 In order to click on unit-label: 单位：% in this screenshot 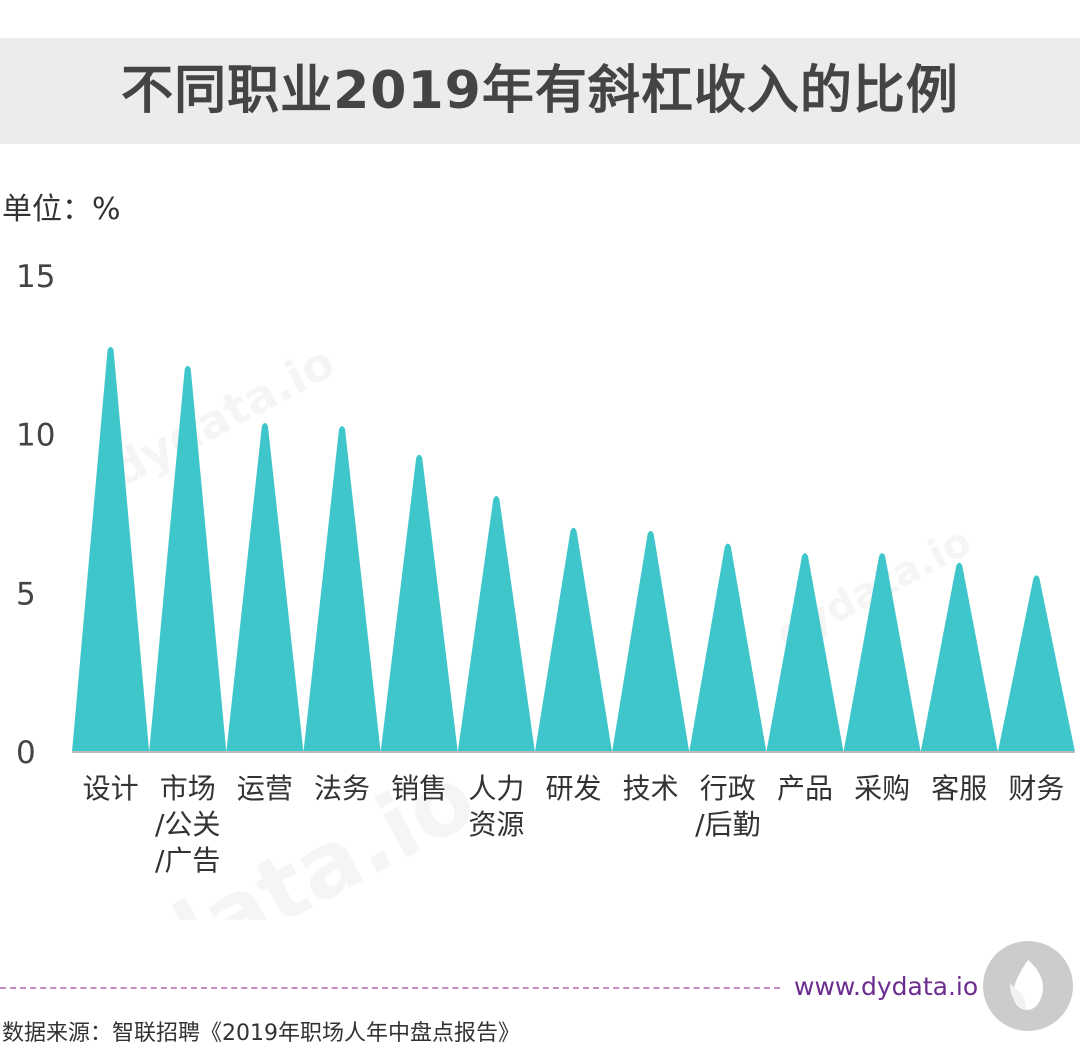, I will do `click(61, 209)`.